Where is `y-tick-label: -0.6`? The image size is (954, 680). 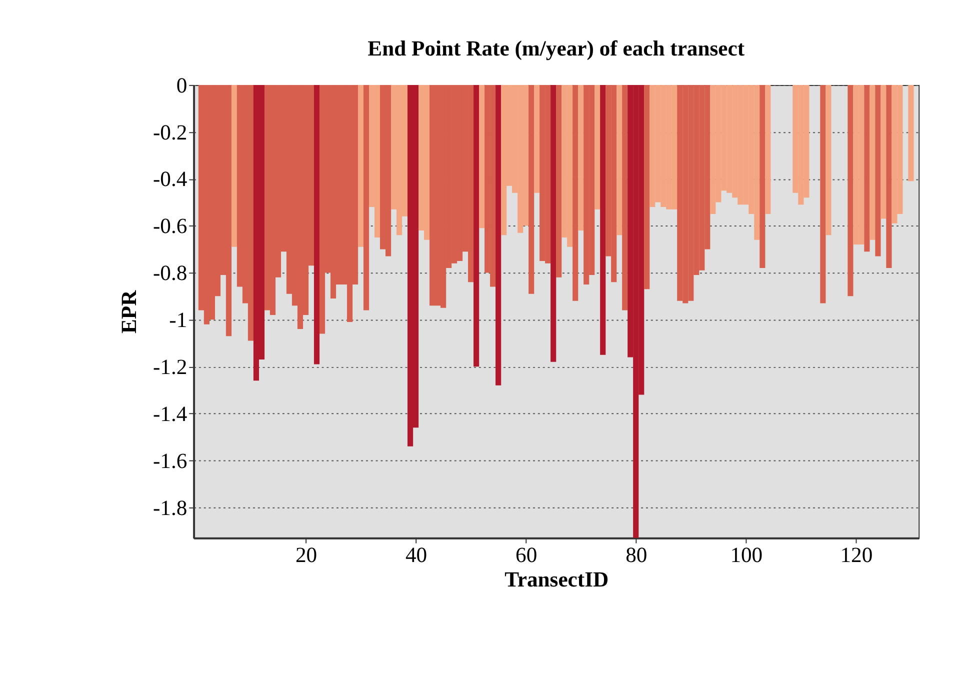 y-tick-label: -0.6 is located at coordinates (170, 226).